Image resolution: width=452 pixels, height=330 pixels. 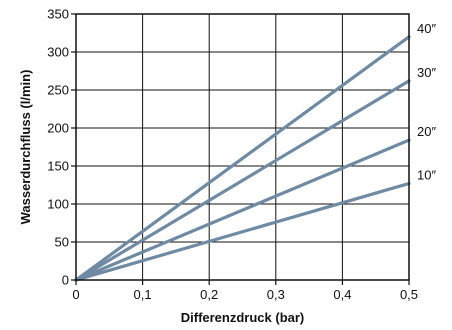 I want to click on series-label: 20″, so click(x=426, y=131).